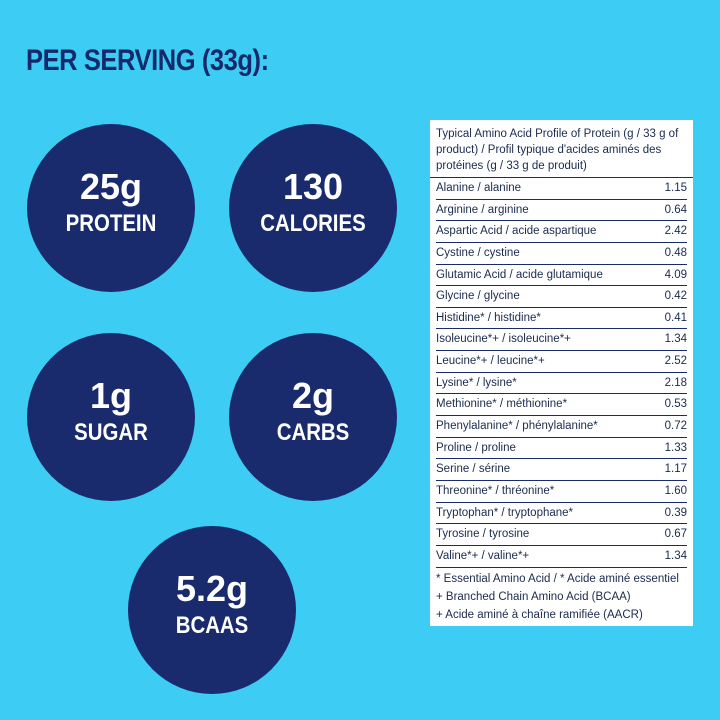 Image resolution: width=720 pixels, height=720 pixels. I want to click on stat-value: 130, so click(313, 186).